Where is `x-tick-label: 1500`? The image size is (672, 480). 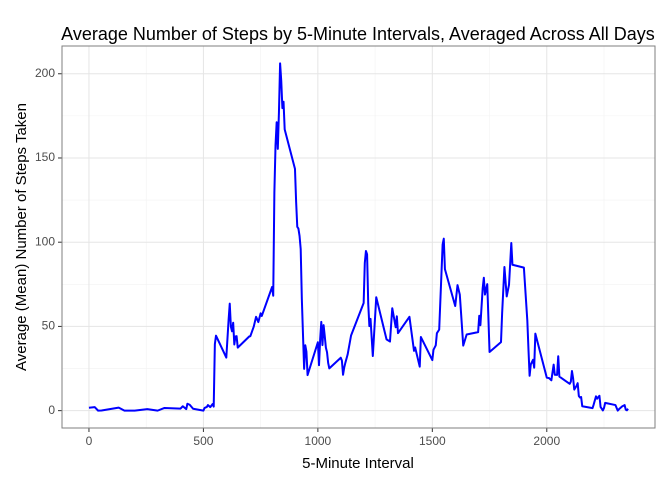 x-tick-label: 1500 is located at coordinates (432, 441).